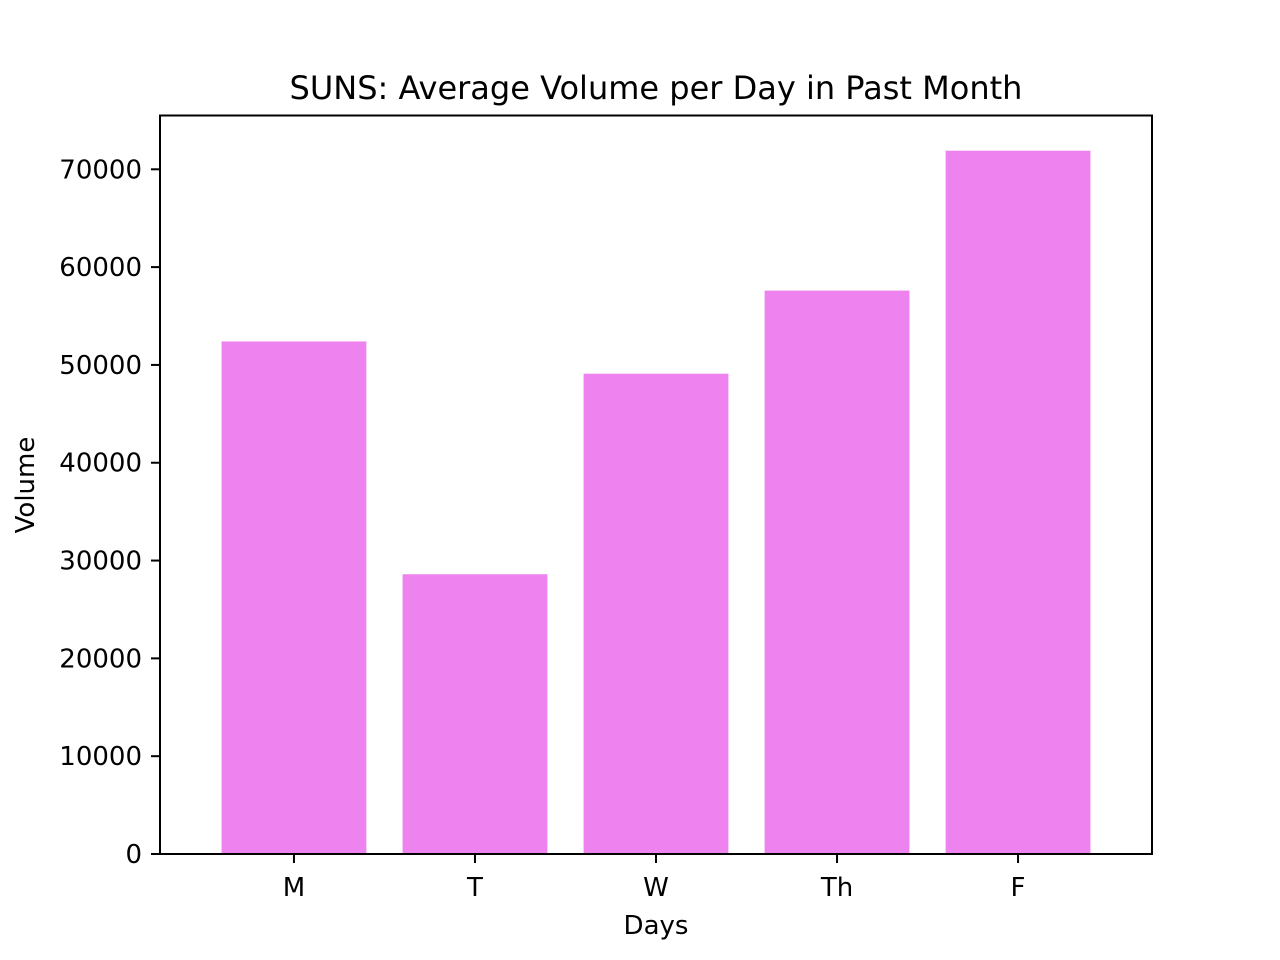 Image resolution: width=1280 pixels, height=960 pixels. I want to click on bar-t, so click(475, 714).